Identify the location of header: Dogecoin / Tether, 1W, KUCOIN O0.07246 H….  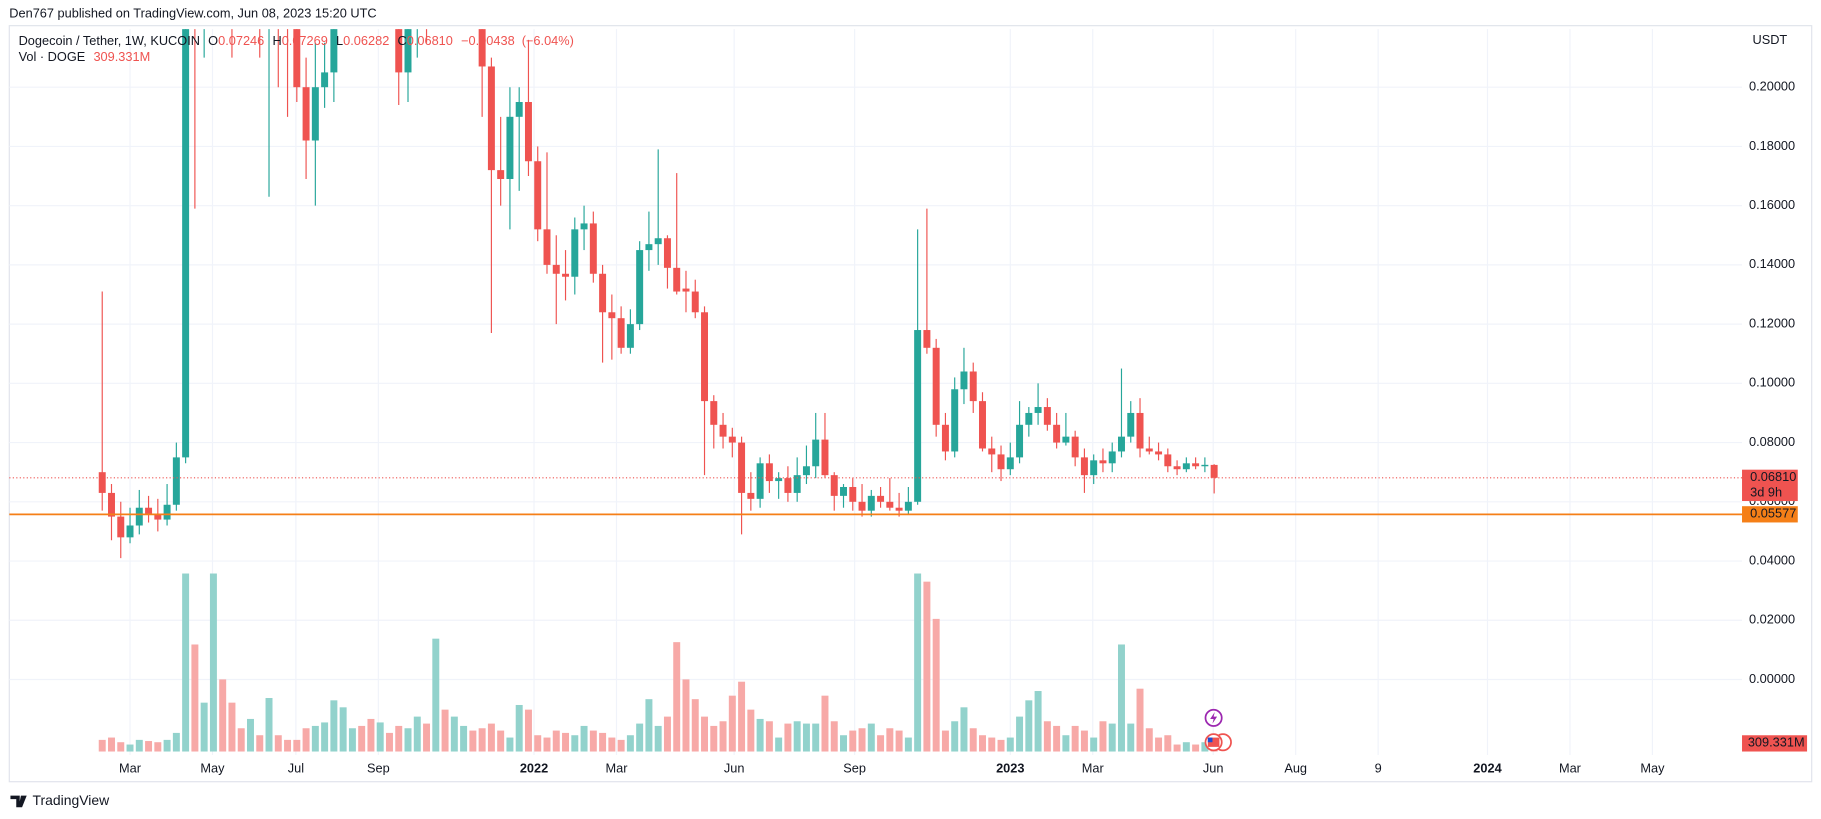
(296, 40).